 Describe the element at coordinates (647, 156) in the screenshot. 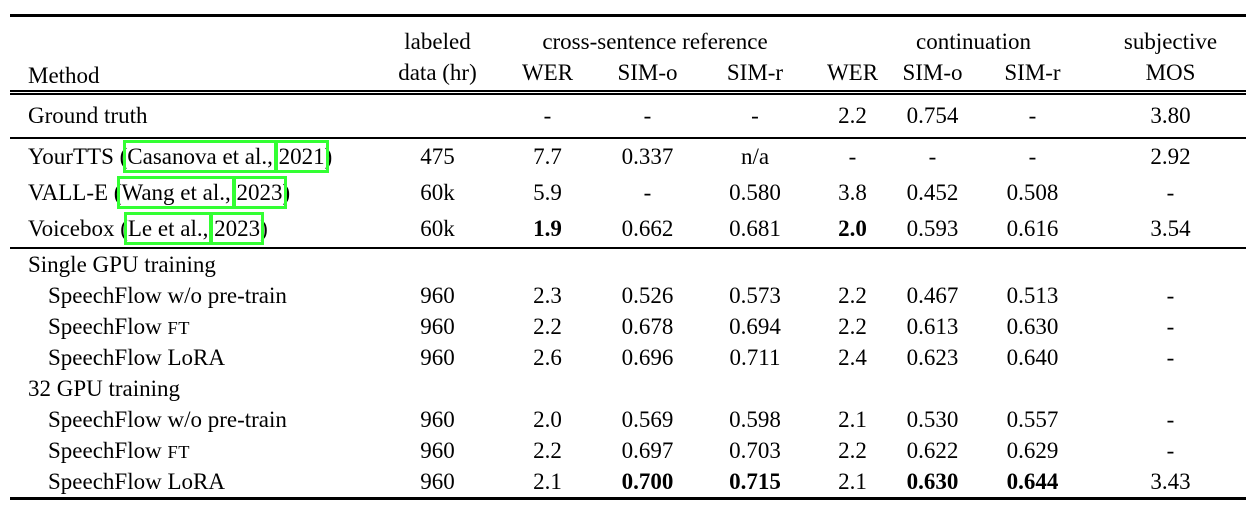

I see `cell: 0.337` at that location.